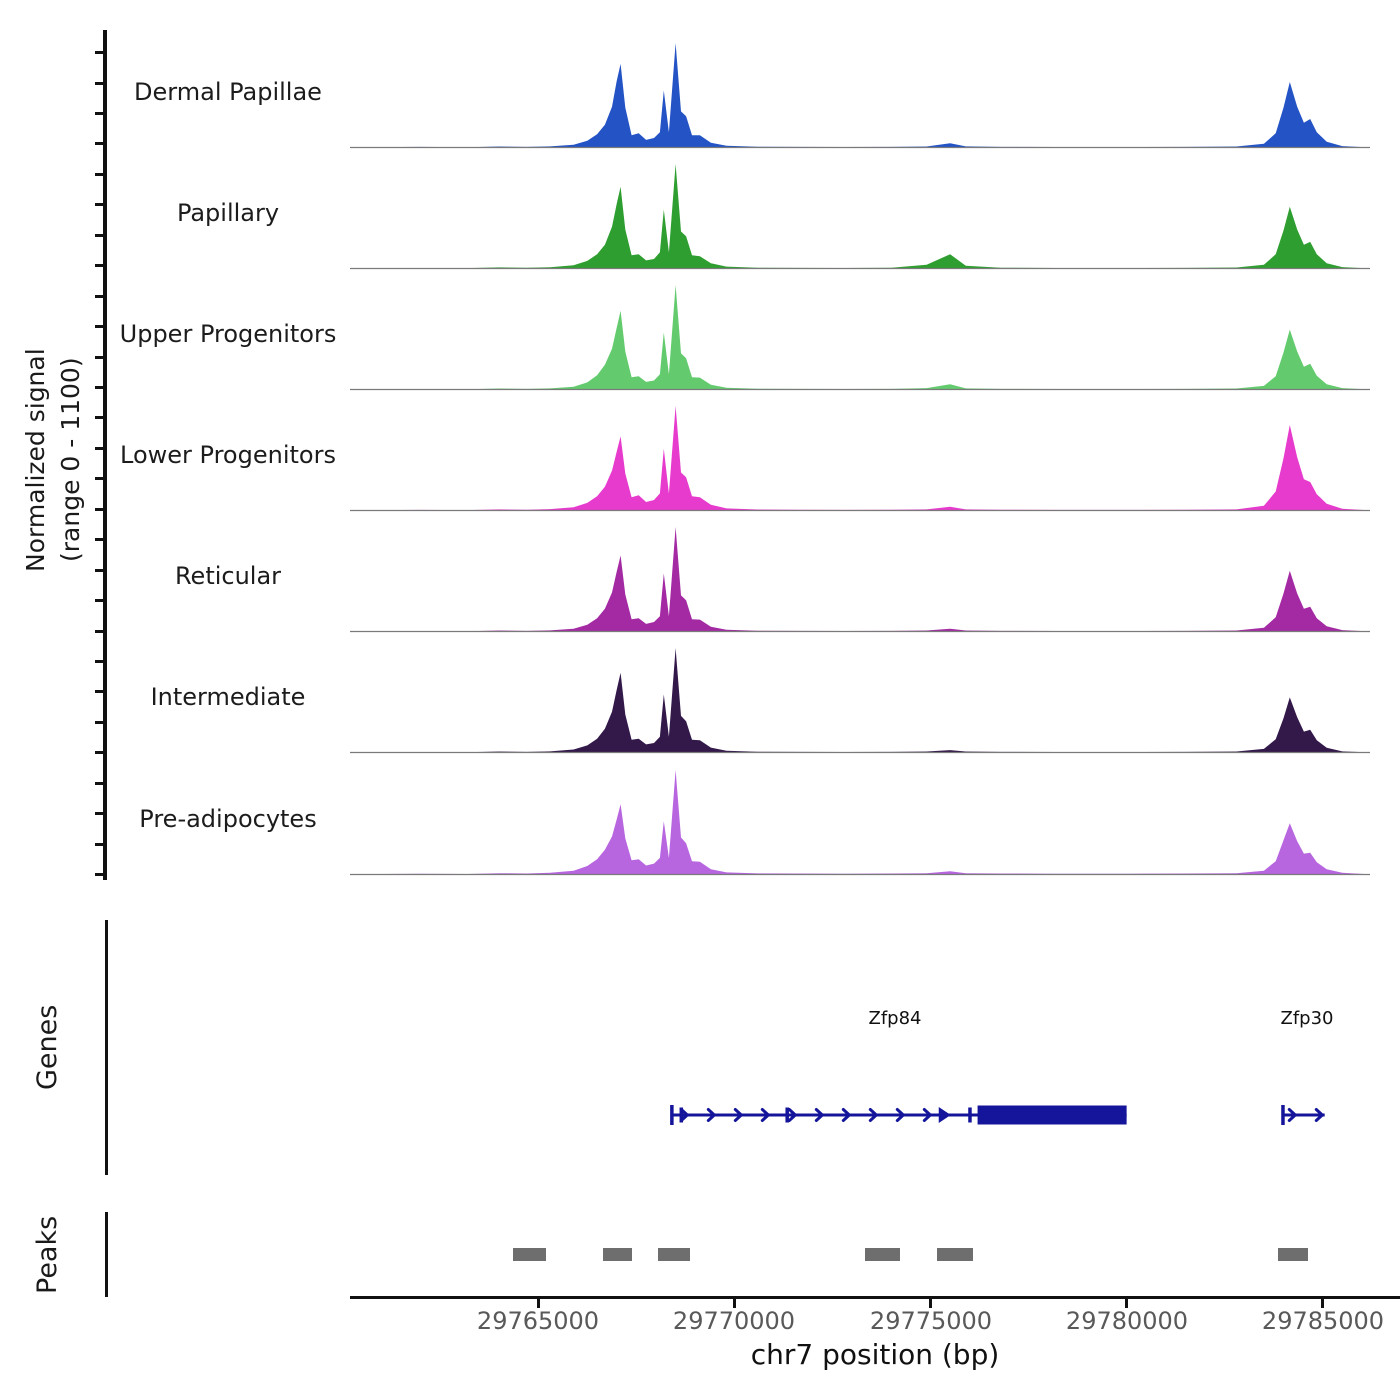  What do you see at coordinates (860, 701) in the screenshot?
I see `signal-area-intermediate` at bounding box center [860, 701].